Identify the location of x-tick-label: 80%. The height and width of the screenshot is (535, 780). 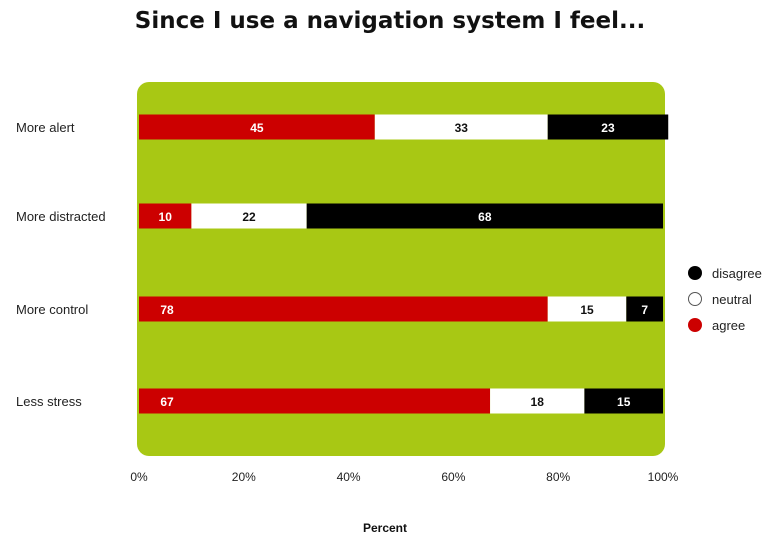
(558, 477).